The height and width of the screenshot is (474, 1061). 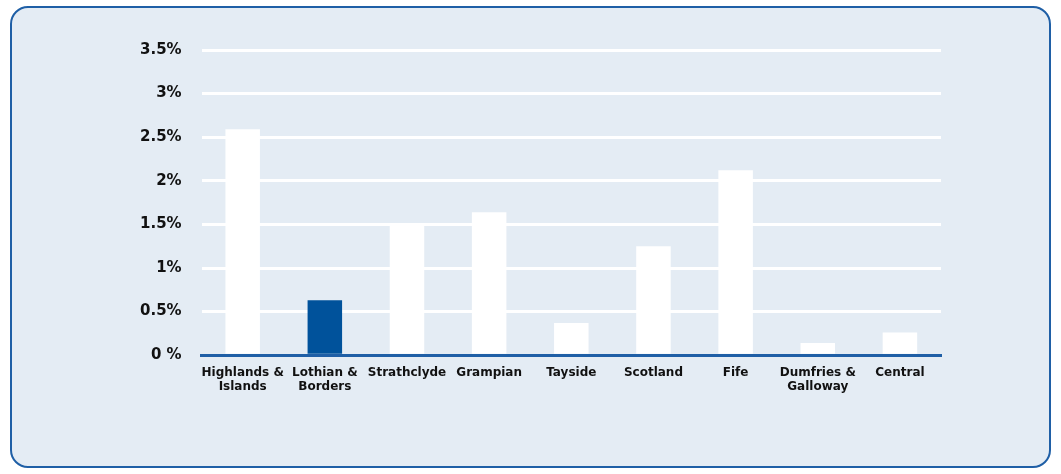 What do you see at coordinates (817, 378) in the screenshot?
I see `x-tick-label: Dumfries & Galloway` at bounding box center [817, 378].